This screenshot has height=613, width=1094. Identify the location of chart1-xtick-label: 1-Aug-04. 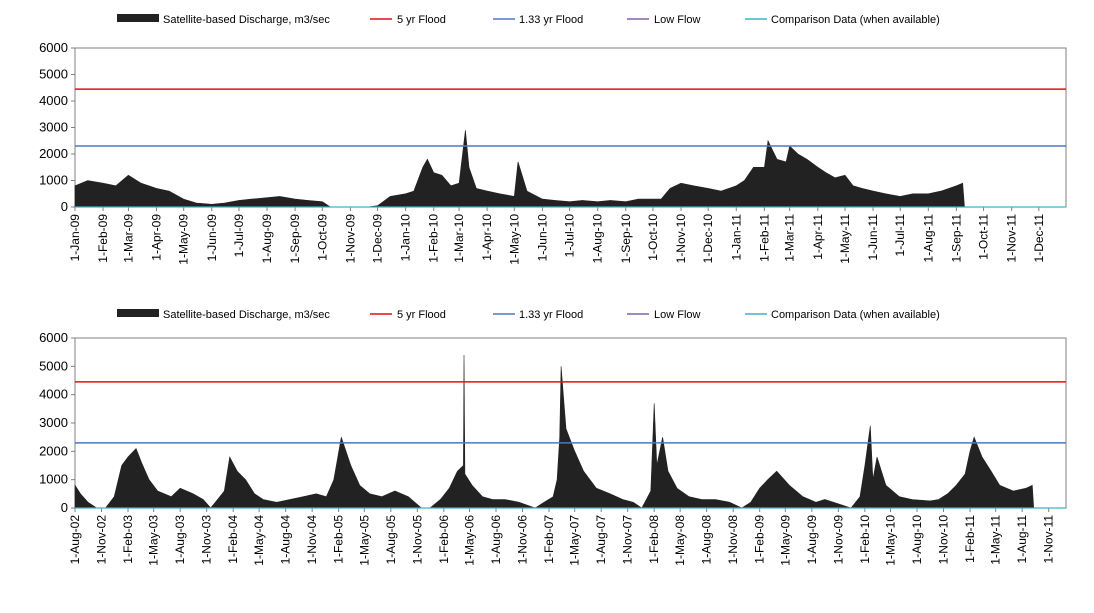
(286, 540).